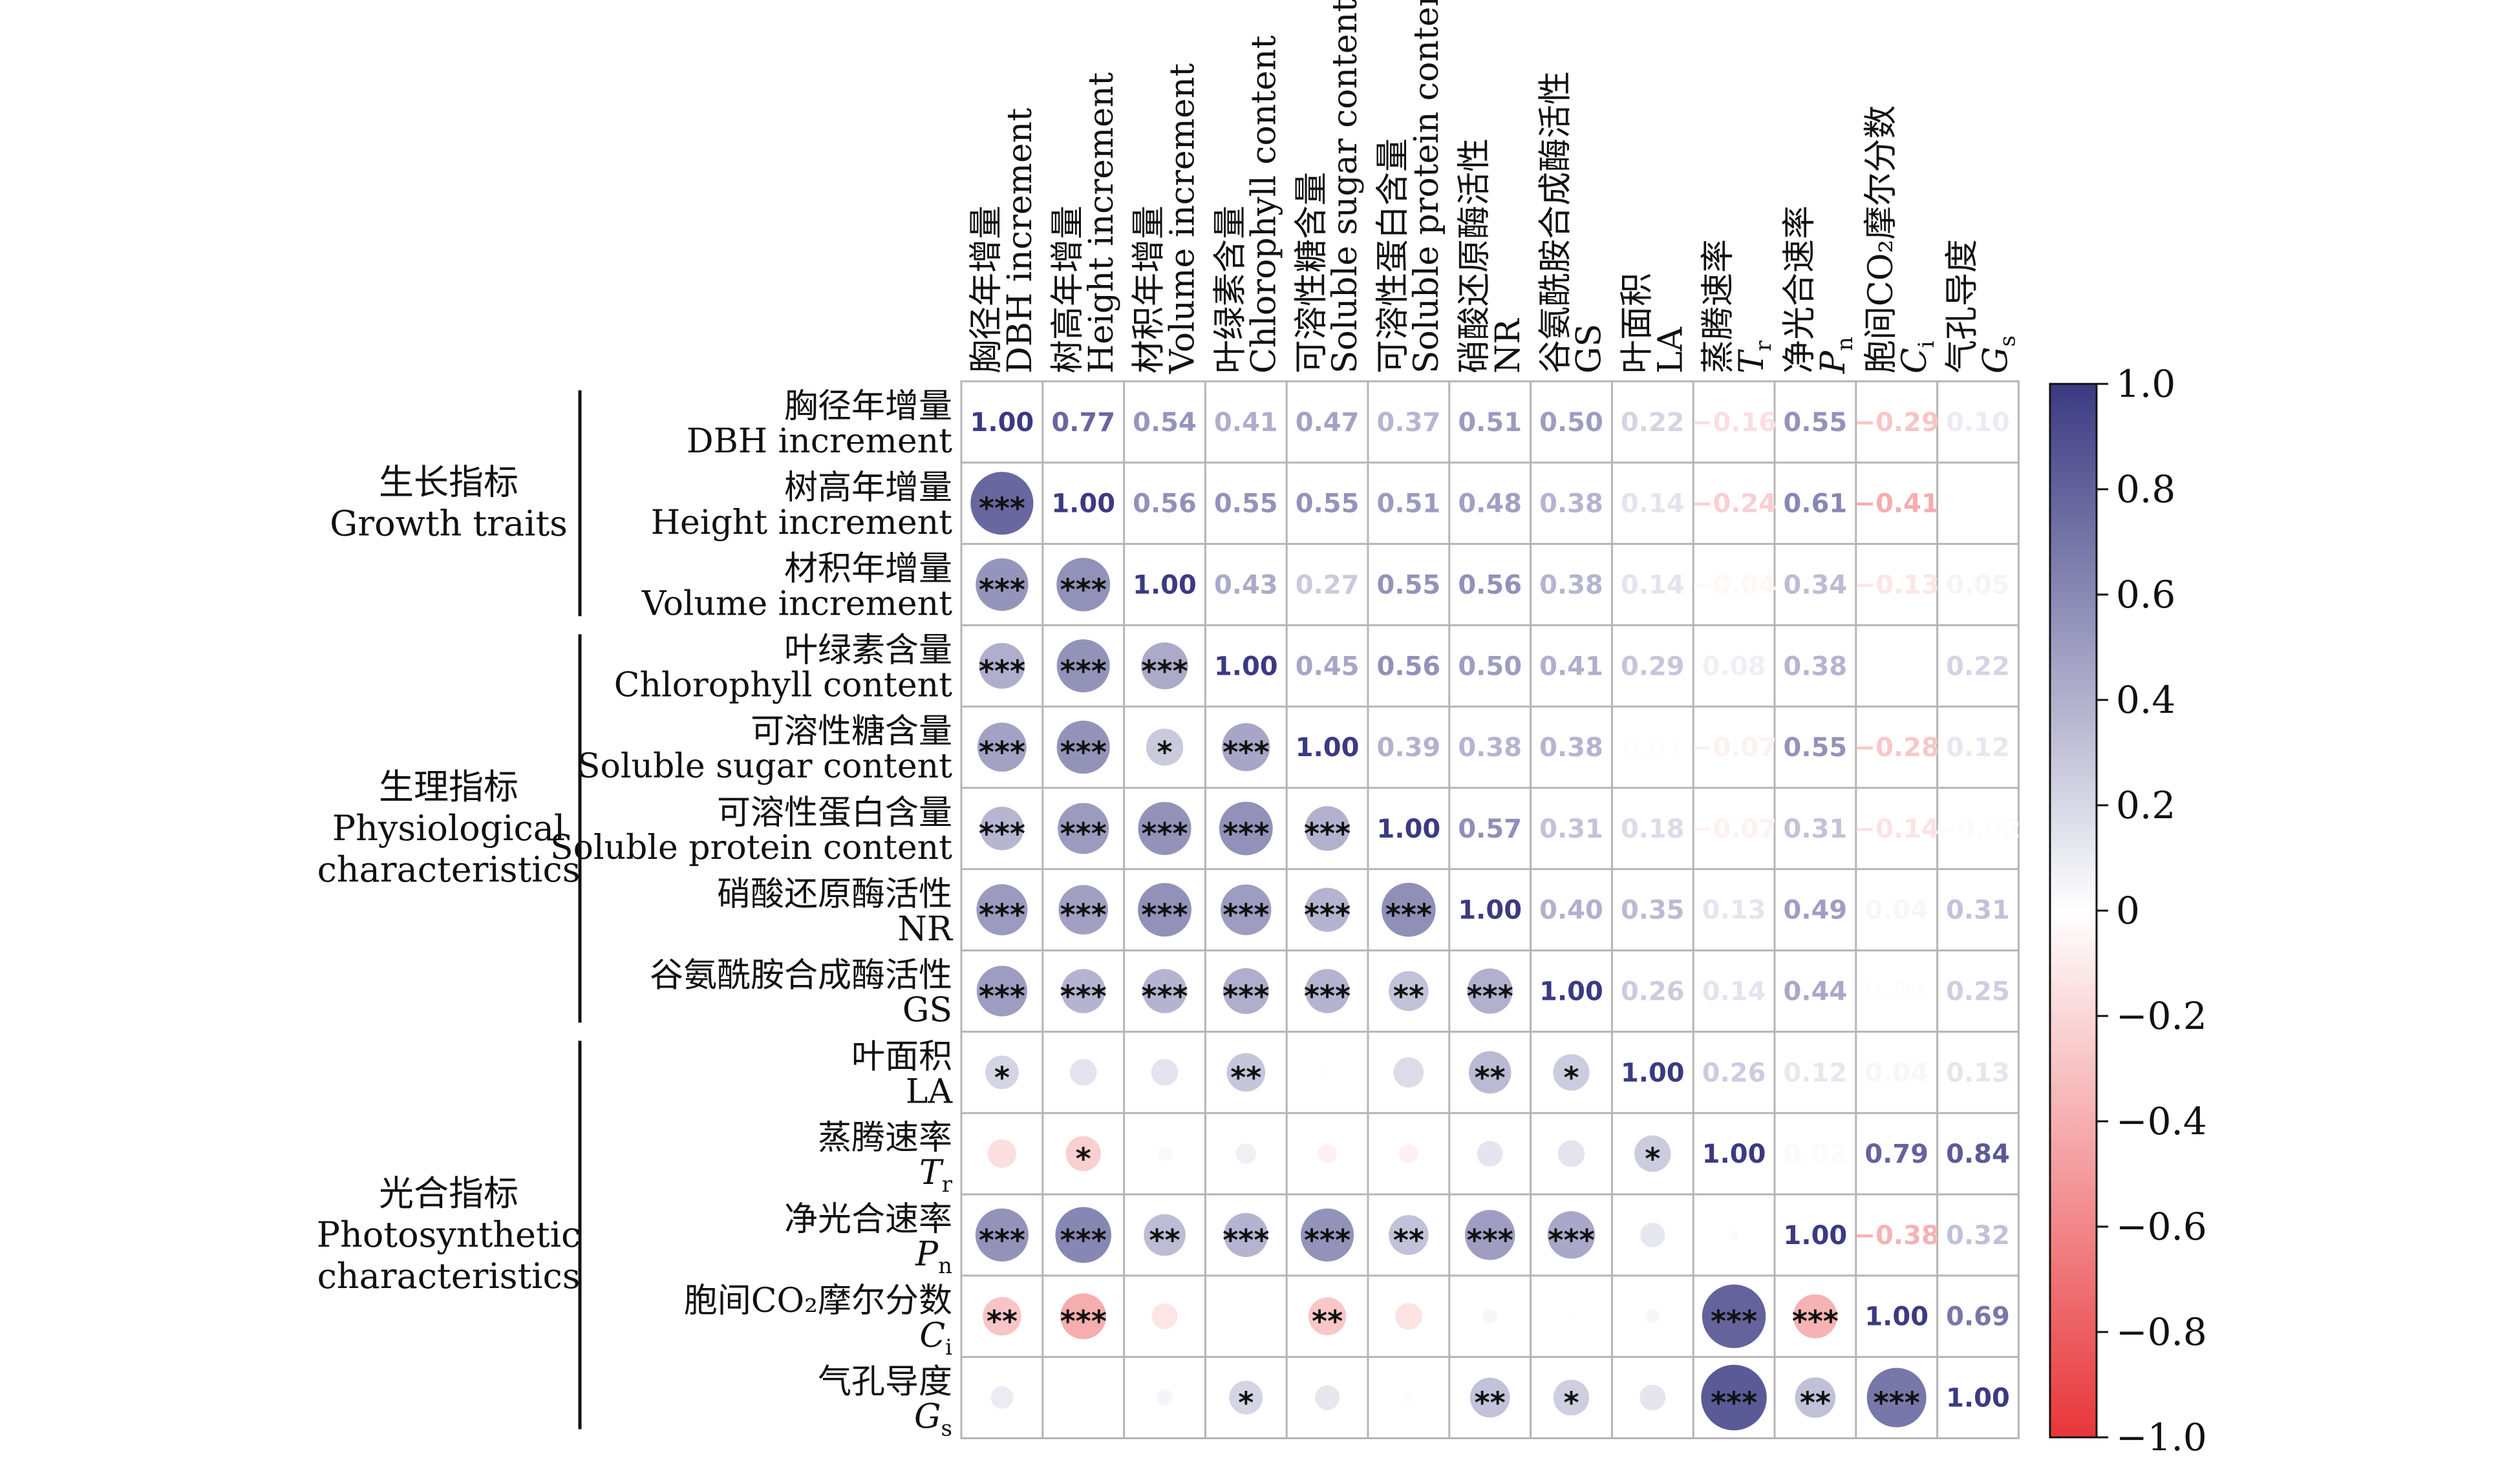 This screenshot has height=1469, width=2520. I want to click on correlation-value-label: 0.40, so click(1571, 911).